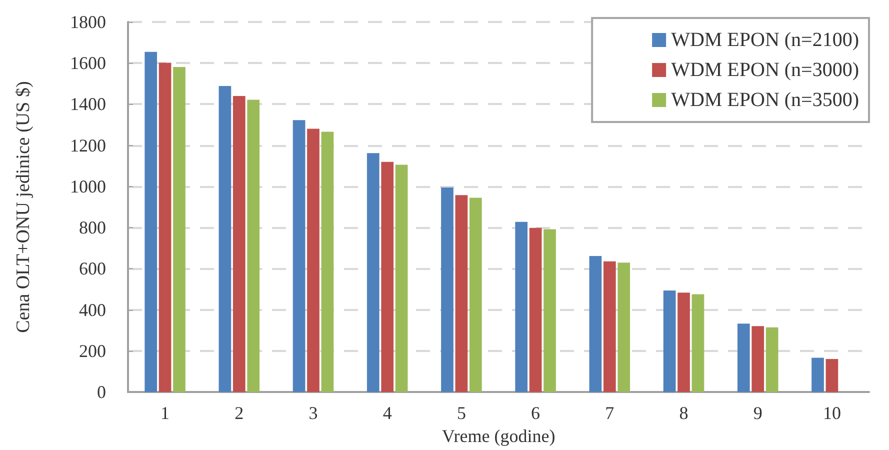 The height and width of the screenshot is (450, 889). I want to click on legend-label: WDM EPON (n=3500), so click(765, 100).